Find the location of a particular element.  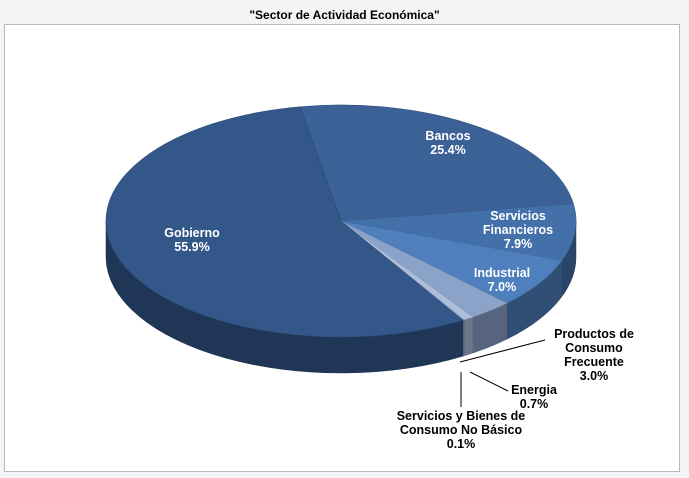

pie-slice-servicios-financieros is located at coordinates (458, 232).